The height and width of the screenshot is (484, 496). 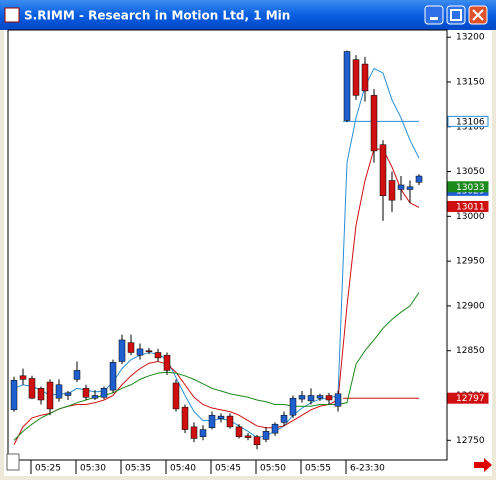 I want to click on y-tick-label: 12850, so click(x=470, y=351).